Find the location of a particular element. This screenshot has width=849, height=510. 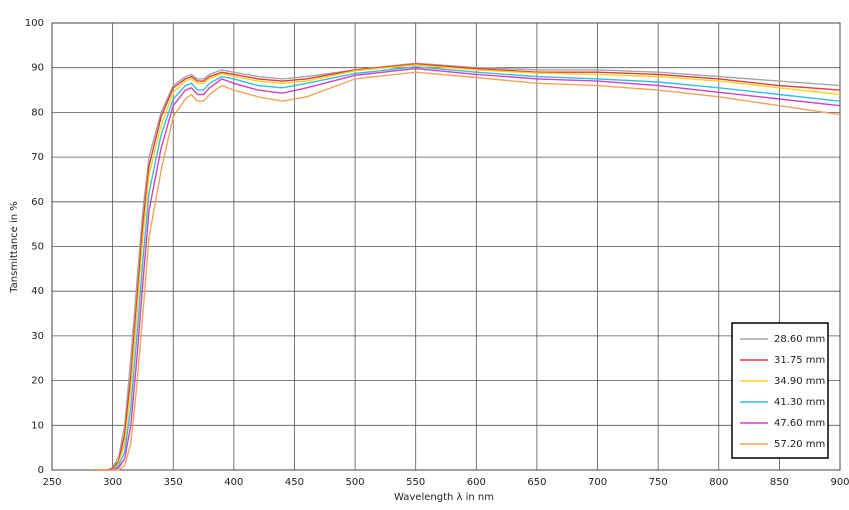

x-tick-label: 750 is located at coordinates (658, 482).